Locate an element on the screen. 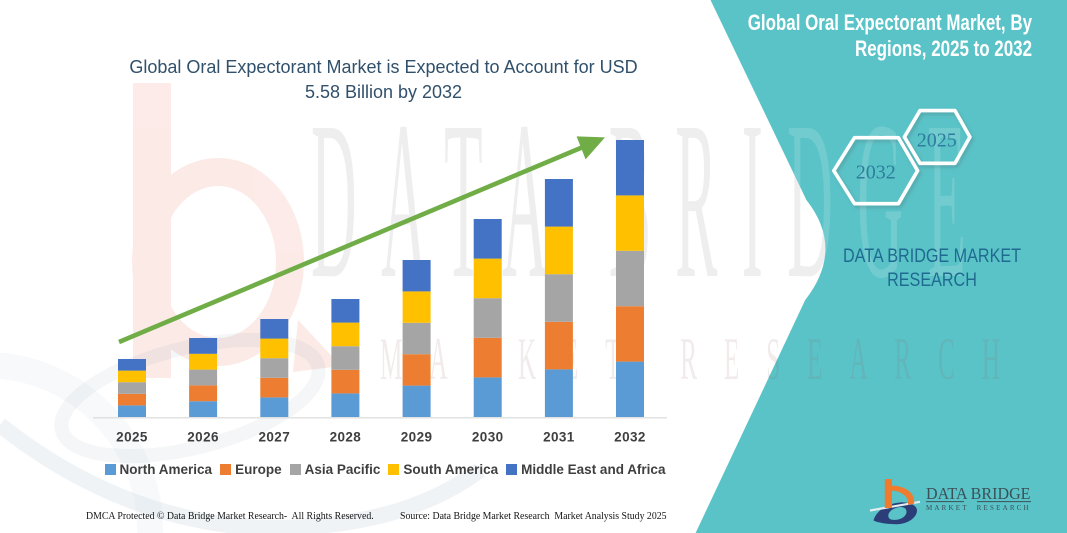  svg-text: 2026 is located at coordinates (203, 437).